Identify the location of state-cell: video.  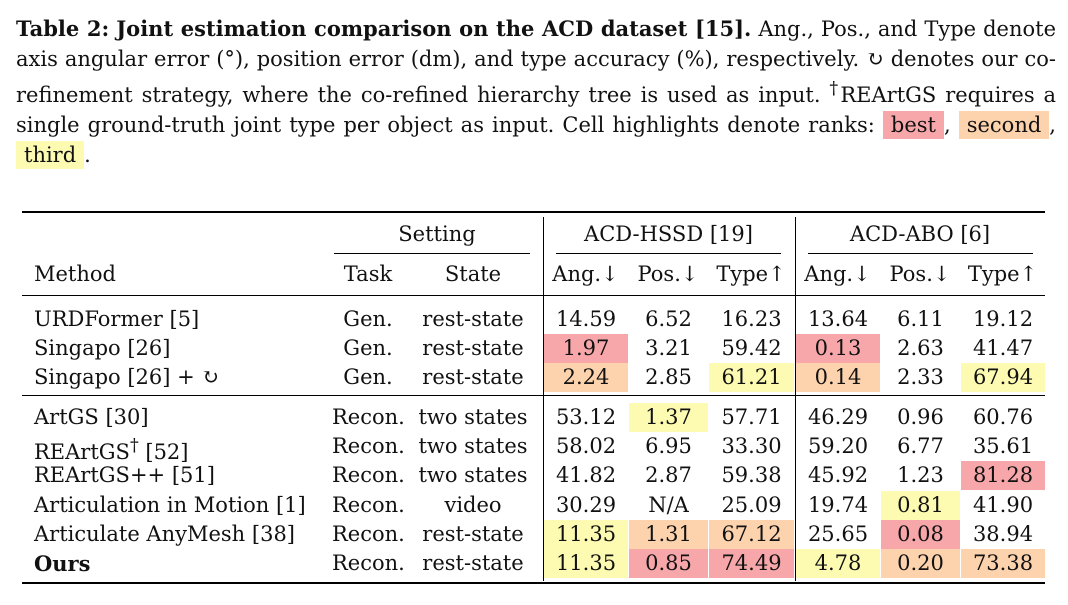
(473, 505).